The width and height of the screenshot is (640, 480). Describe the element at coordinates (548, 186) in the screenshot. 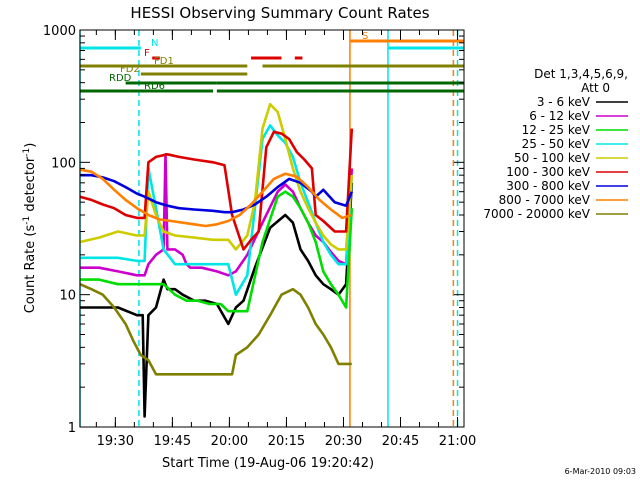

I see `legend-entry-label: 300 - 800 keV` at that location.